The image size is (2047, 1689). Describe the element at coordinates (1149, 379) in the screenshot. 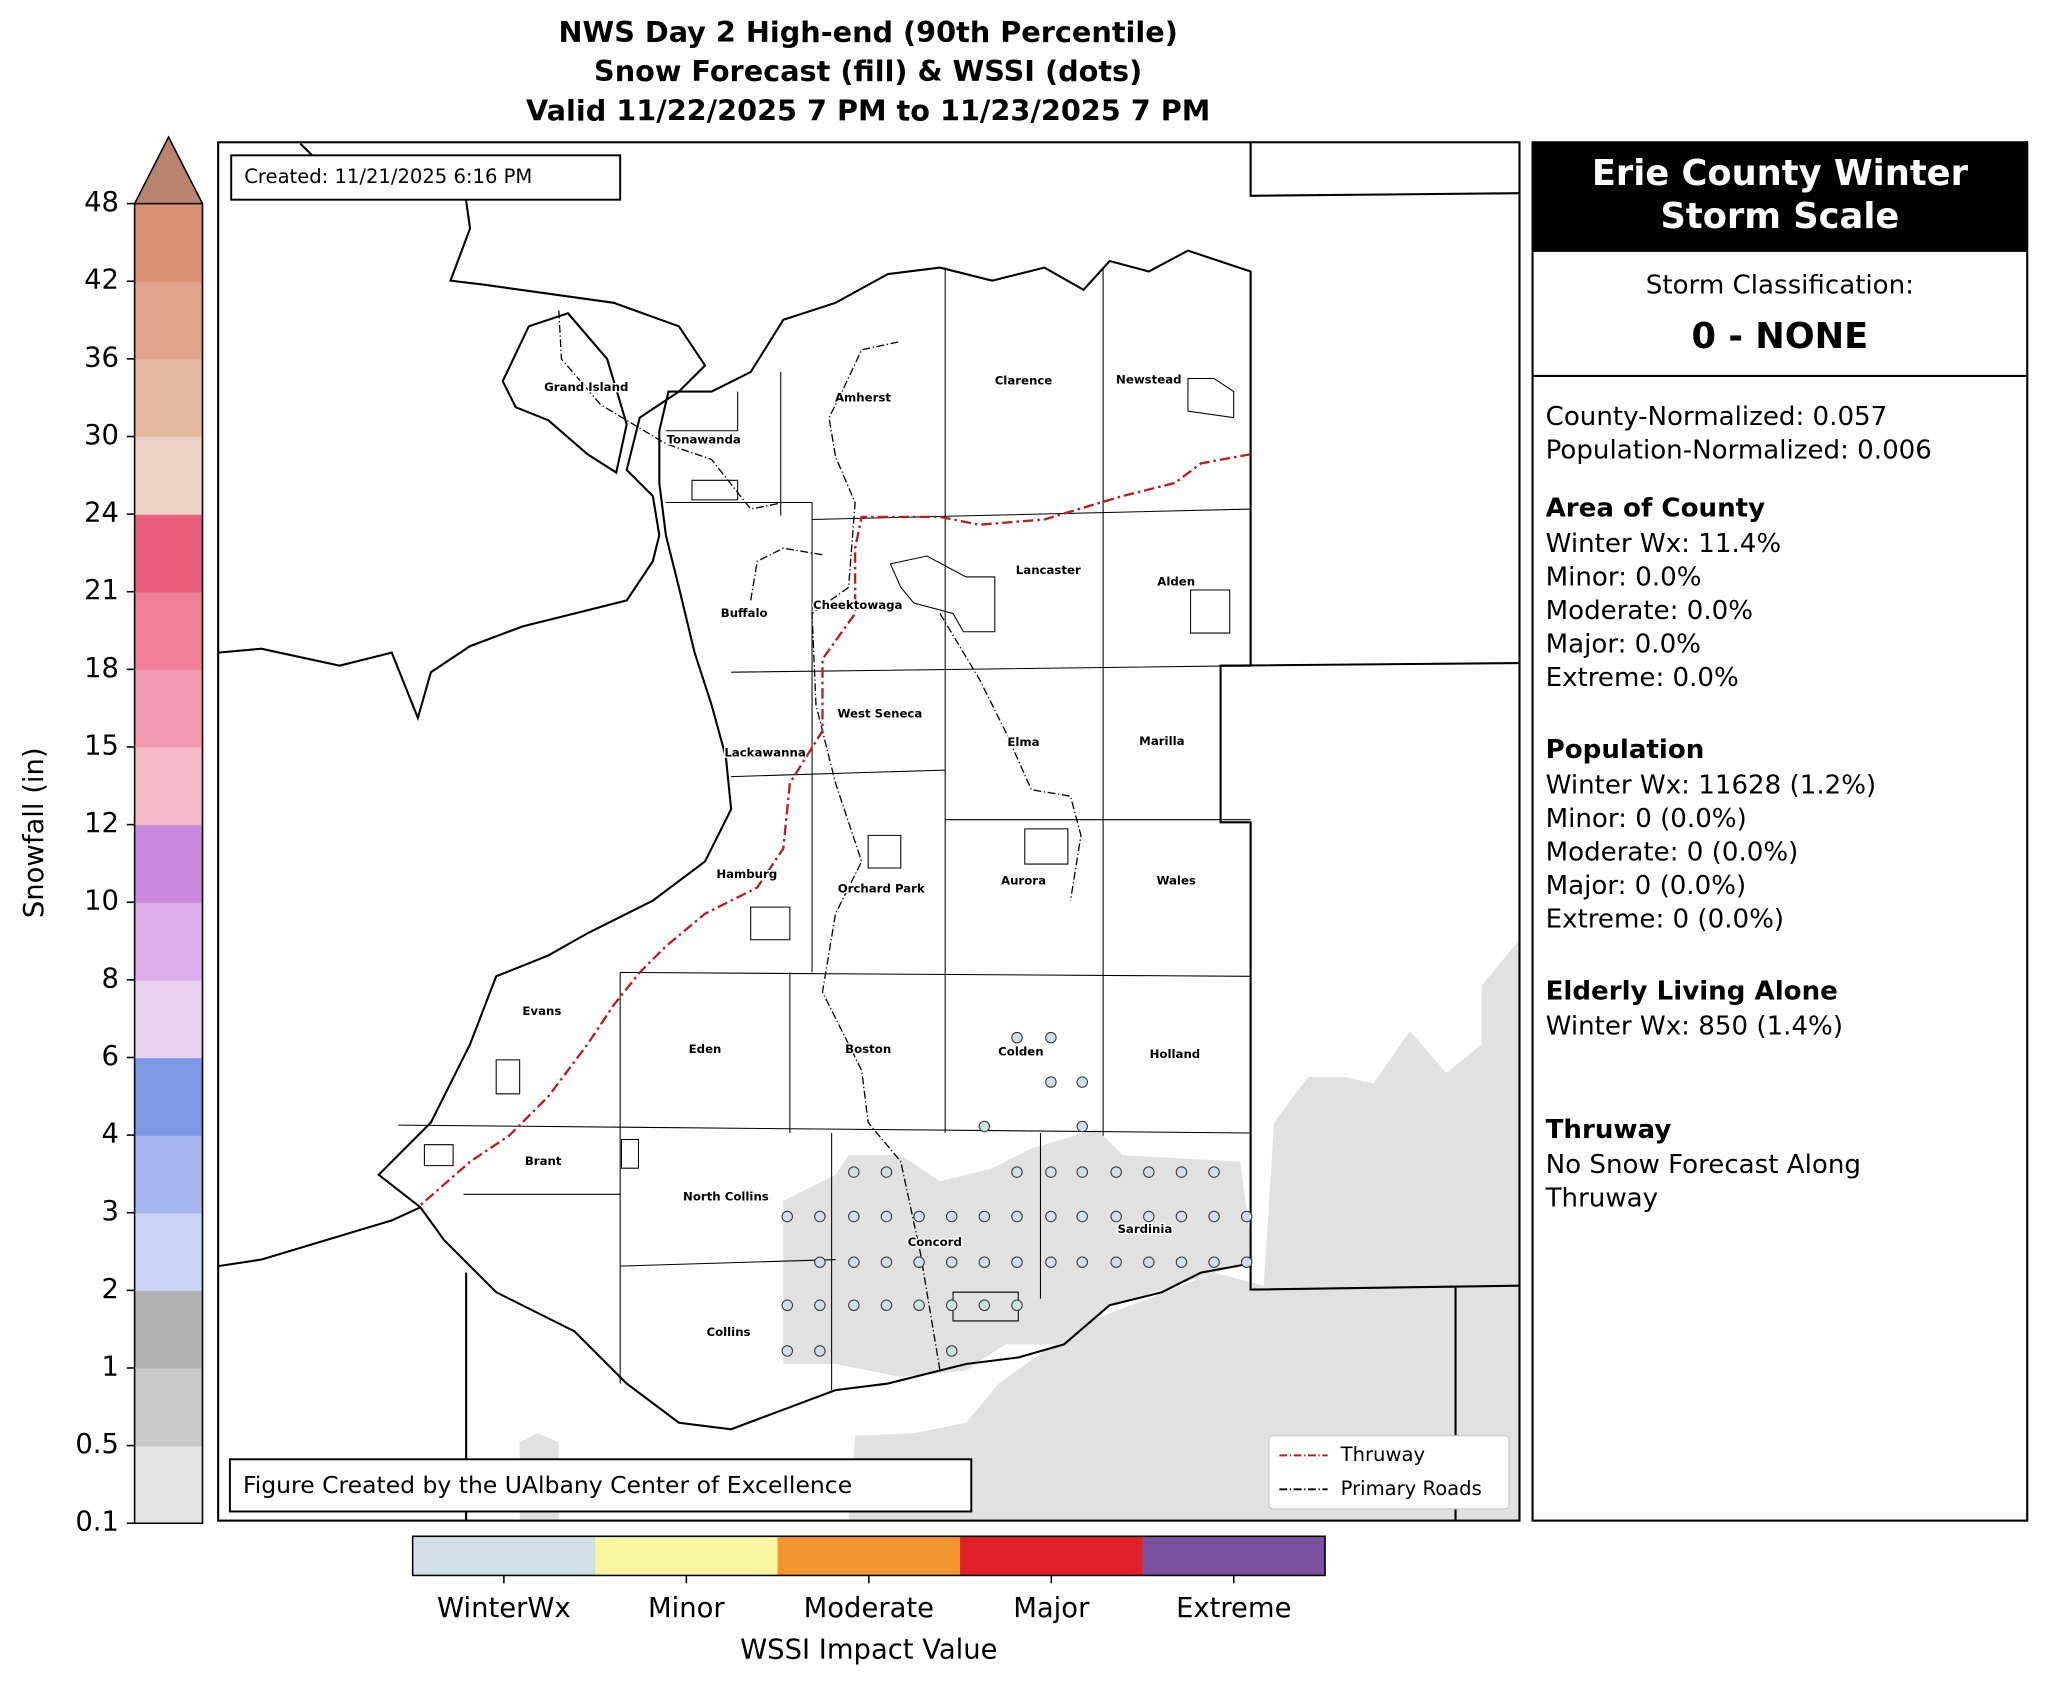

I see `town-label: Newstead` at that location.